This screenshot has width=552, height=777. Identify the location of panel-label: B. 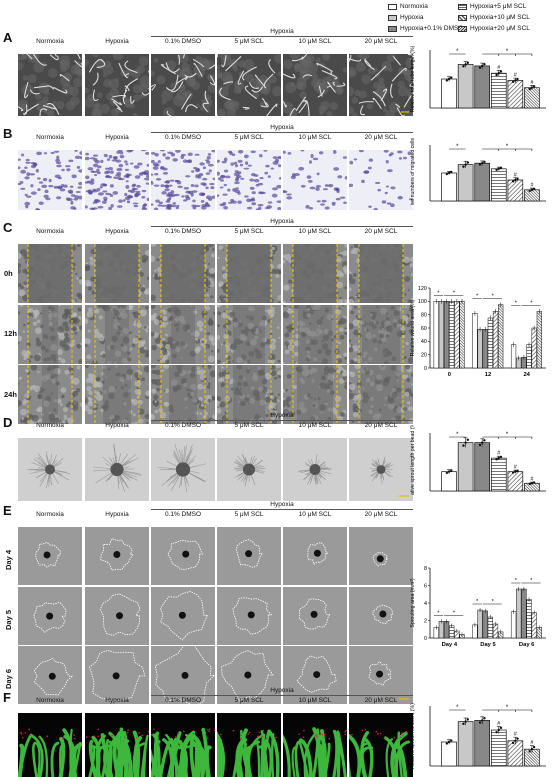
(8, 133).